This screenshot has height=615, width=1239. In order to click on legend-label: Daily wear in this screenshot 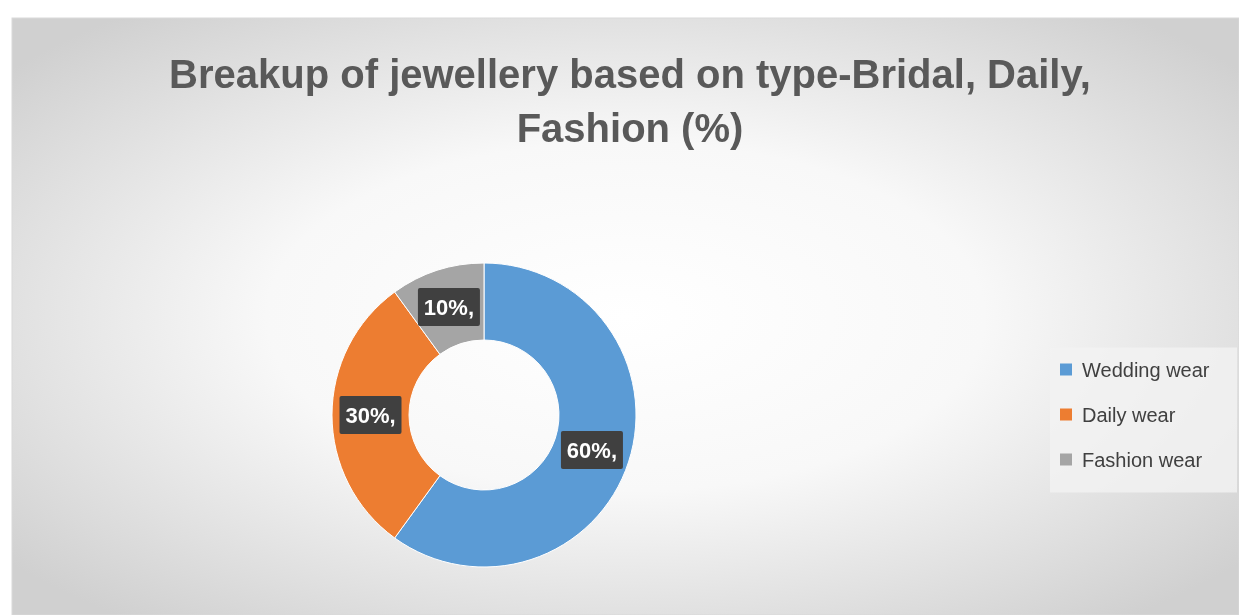, I will do `click(1129, 414)`.